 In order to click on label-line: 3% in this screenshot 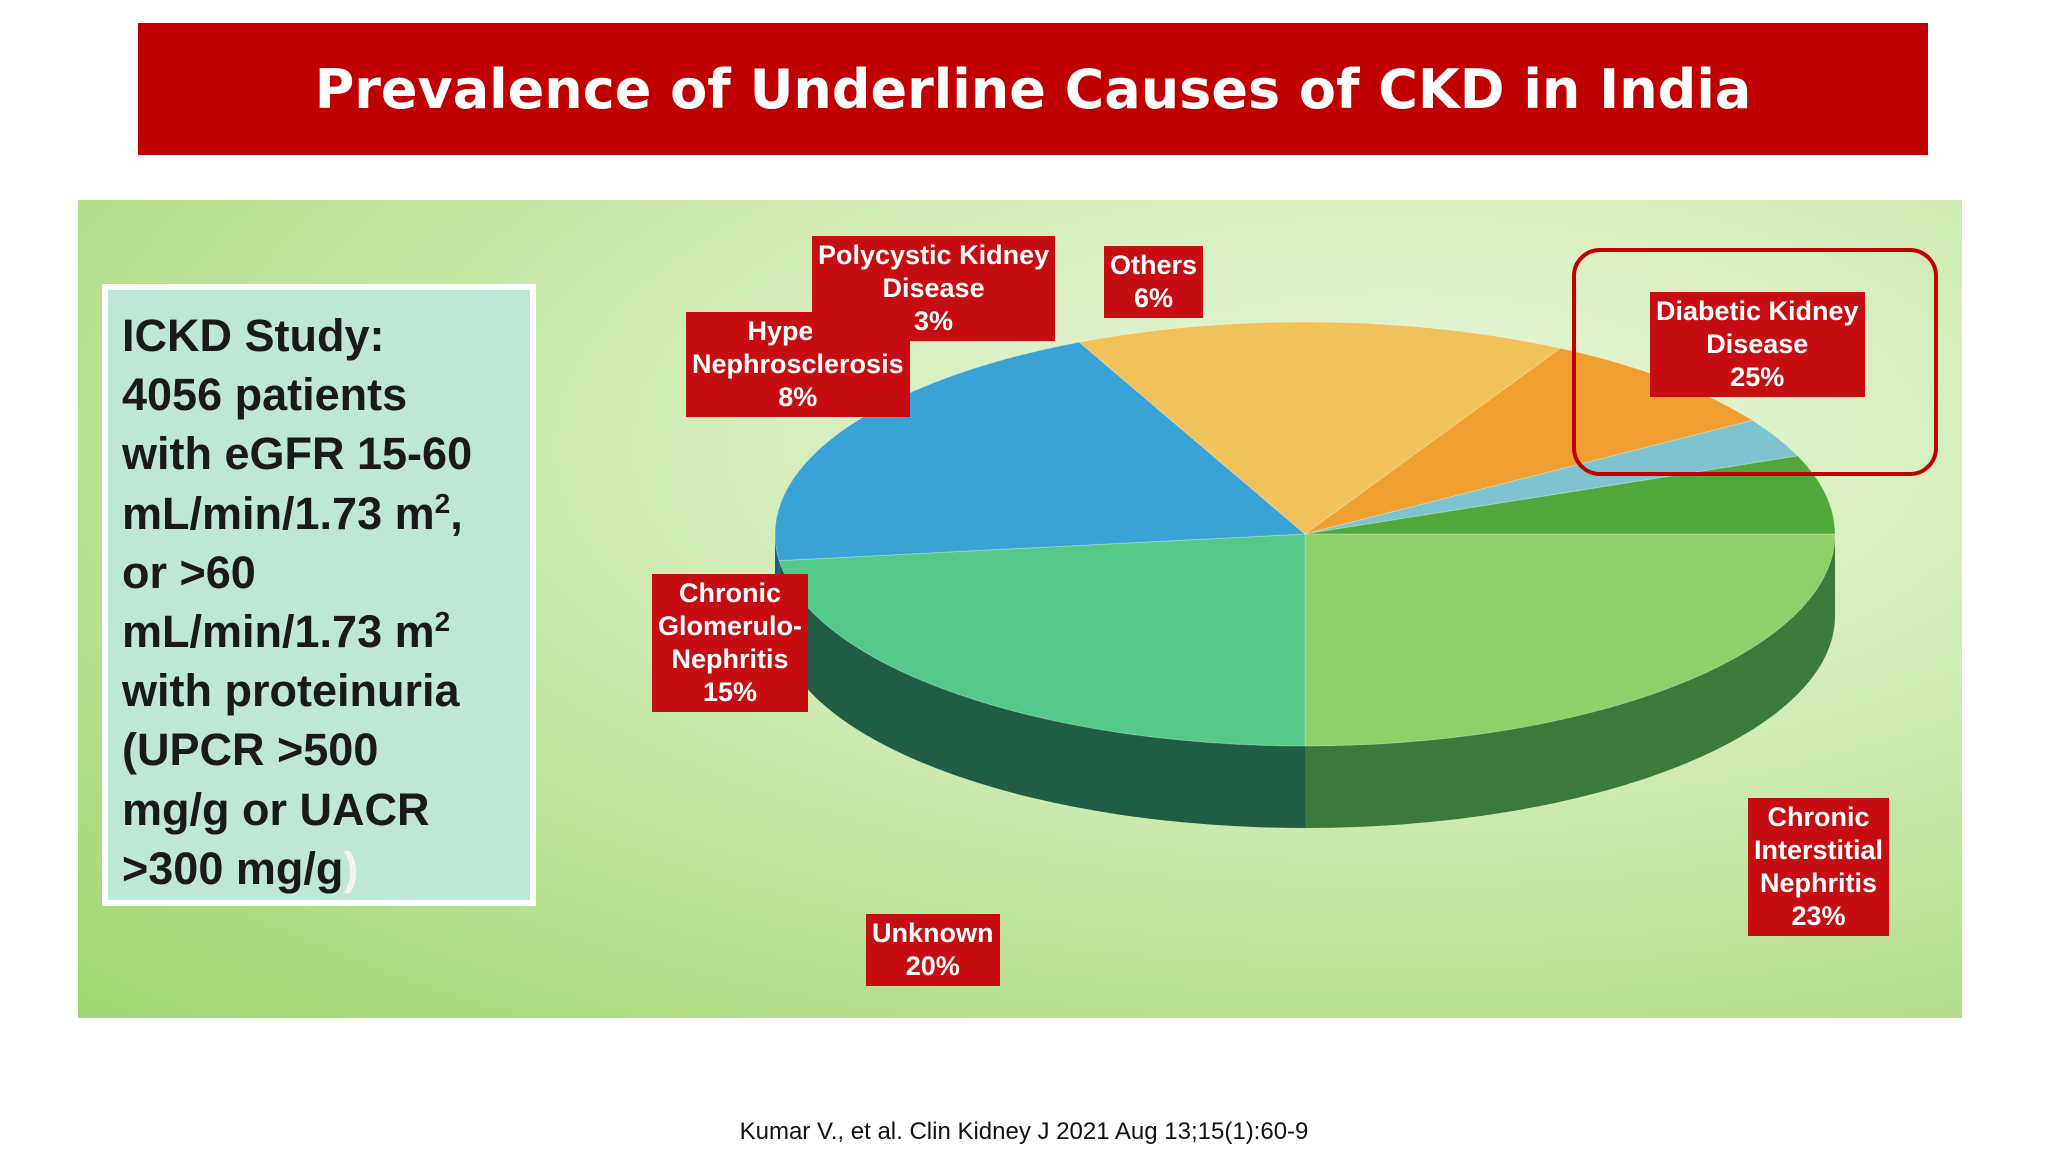, I will do `click(934, 321)`.